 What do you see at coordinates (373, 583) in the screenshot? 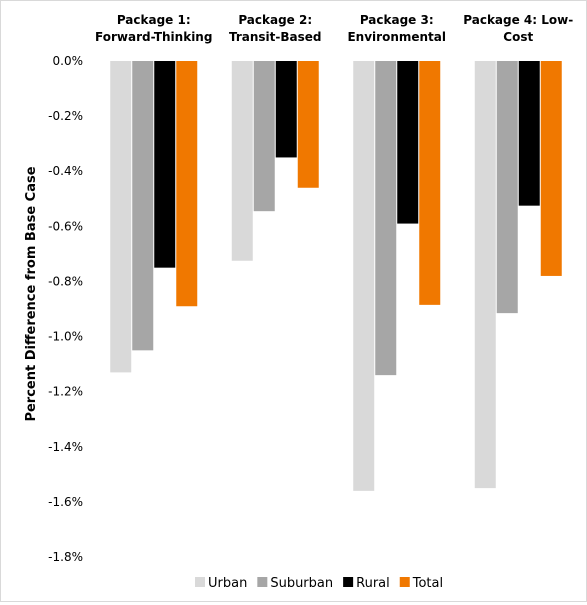
I see `legend-label-rural: Rural` at bounding box center [373, 583].